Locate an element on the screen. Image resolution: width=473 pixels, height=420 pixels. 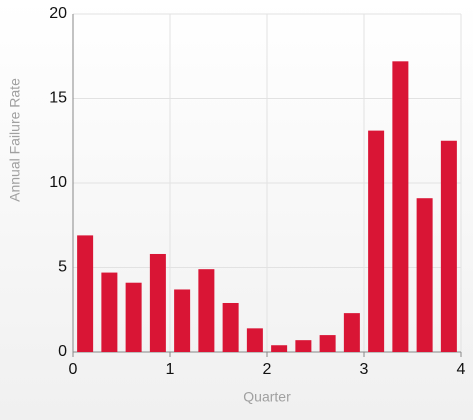
y-tick-label: 20 is located at coordinates (58, 13).